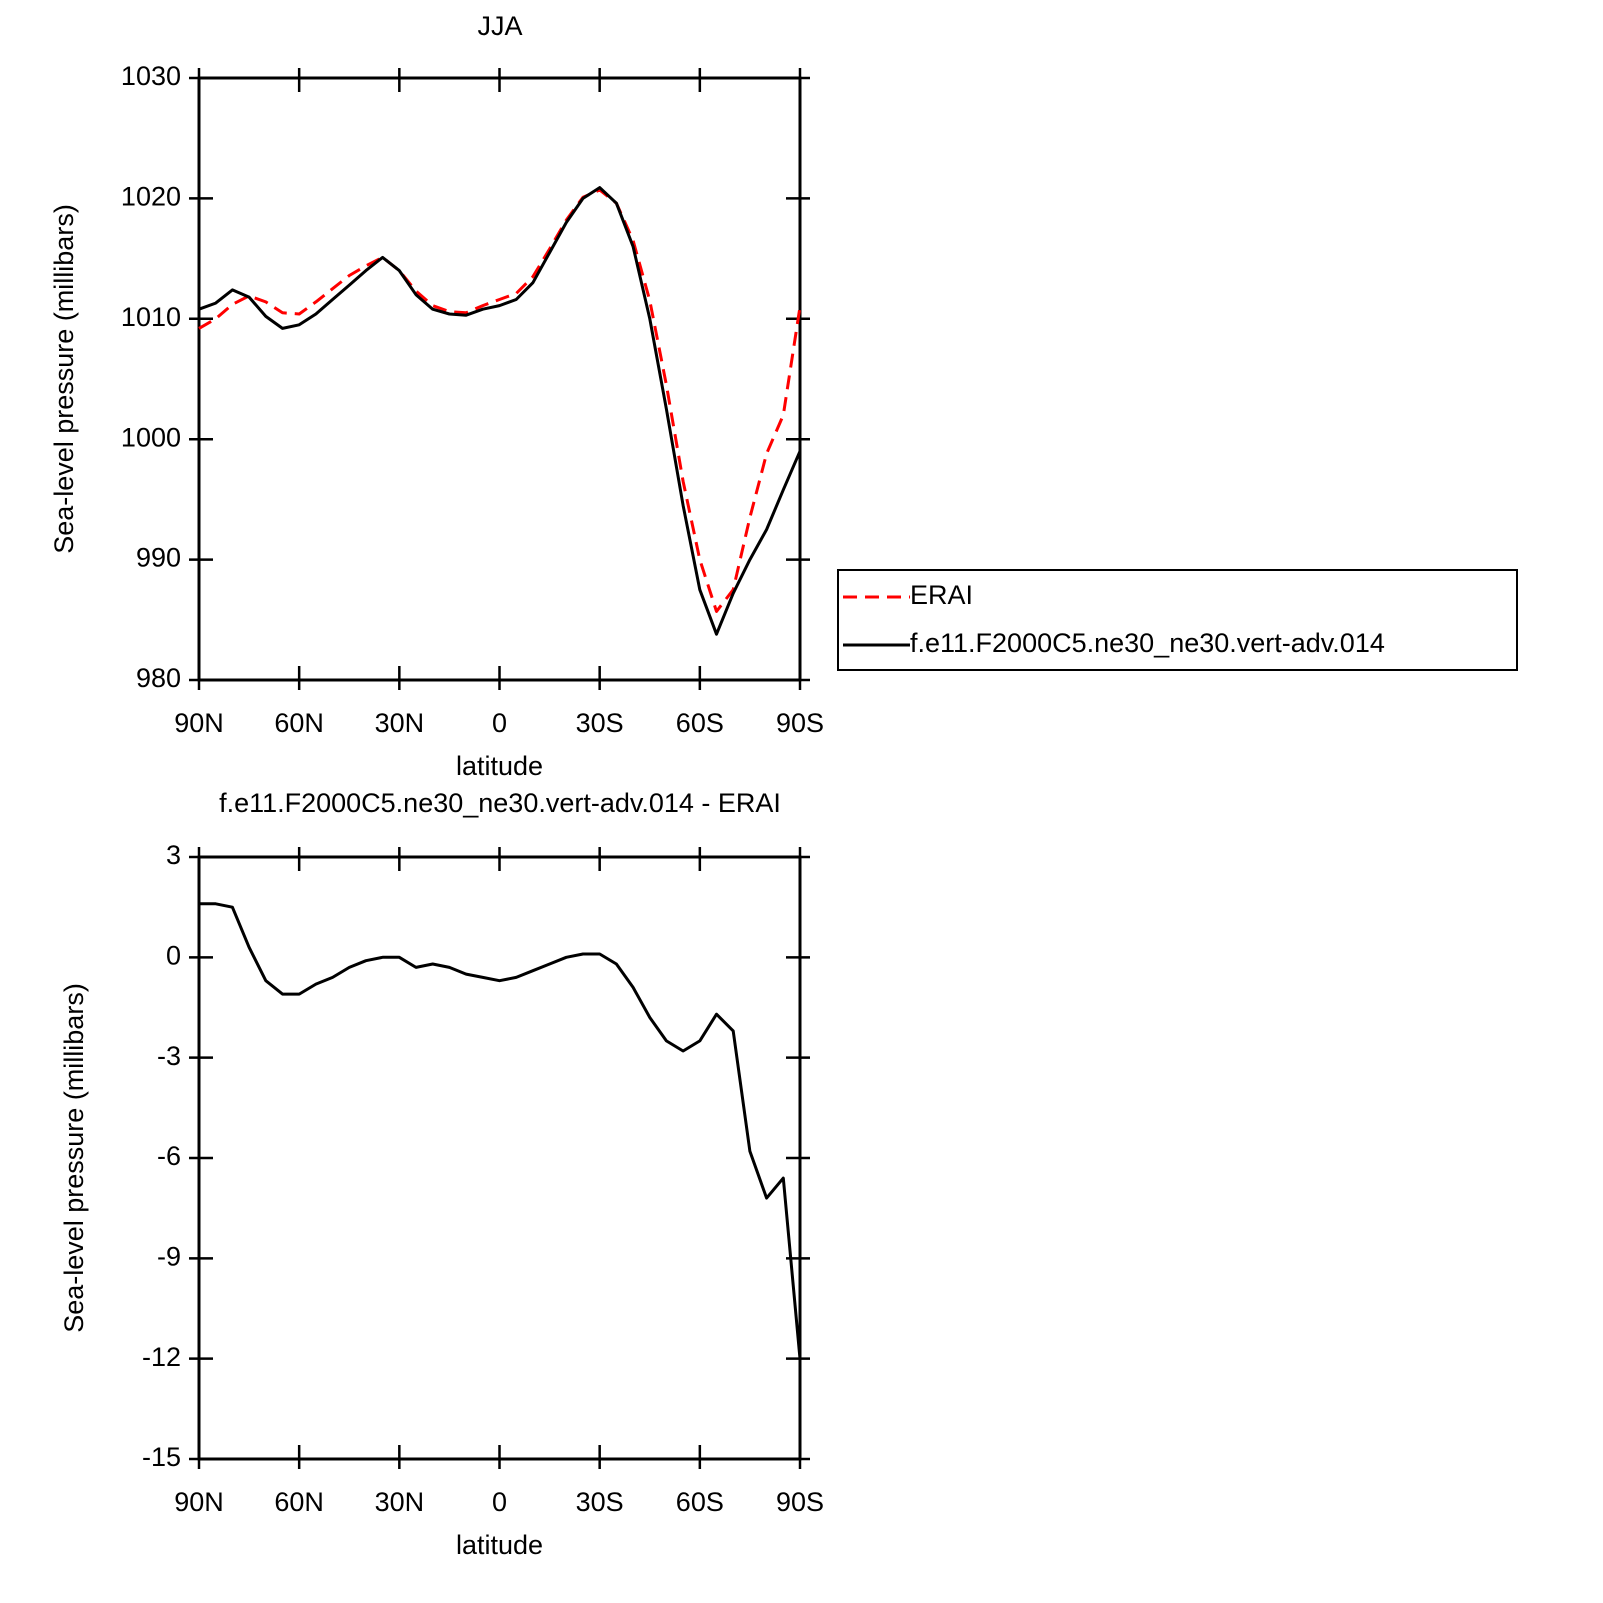  I want to click on y-tick-label: 0, so click(173, 955).